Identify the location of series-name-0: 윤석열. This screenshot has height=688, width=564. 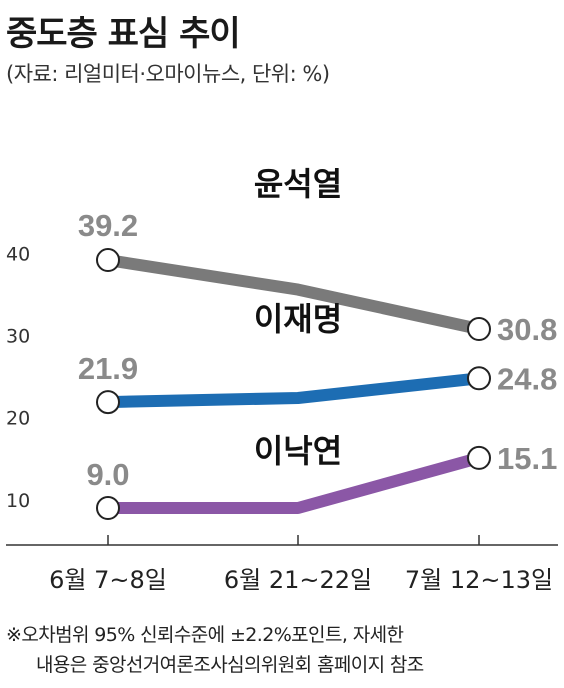
(298, 184).